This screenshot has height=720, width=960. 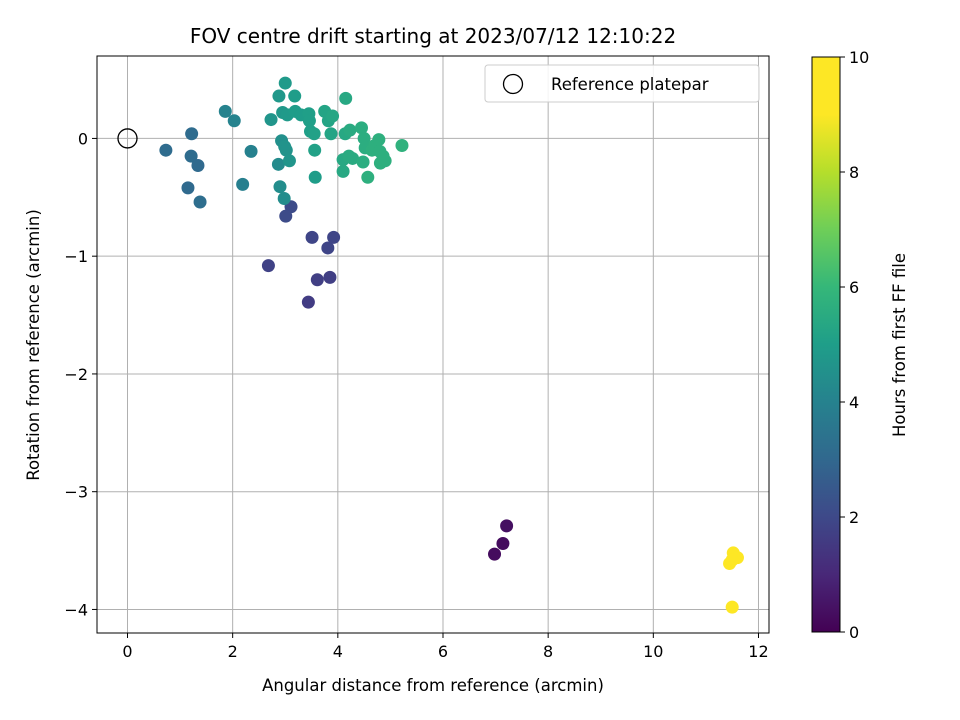 I want to click on x-tick-label: 10, so click(x=653, y=651).